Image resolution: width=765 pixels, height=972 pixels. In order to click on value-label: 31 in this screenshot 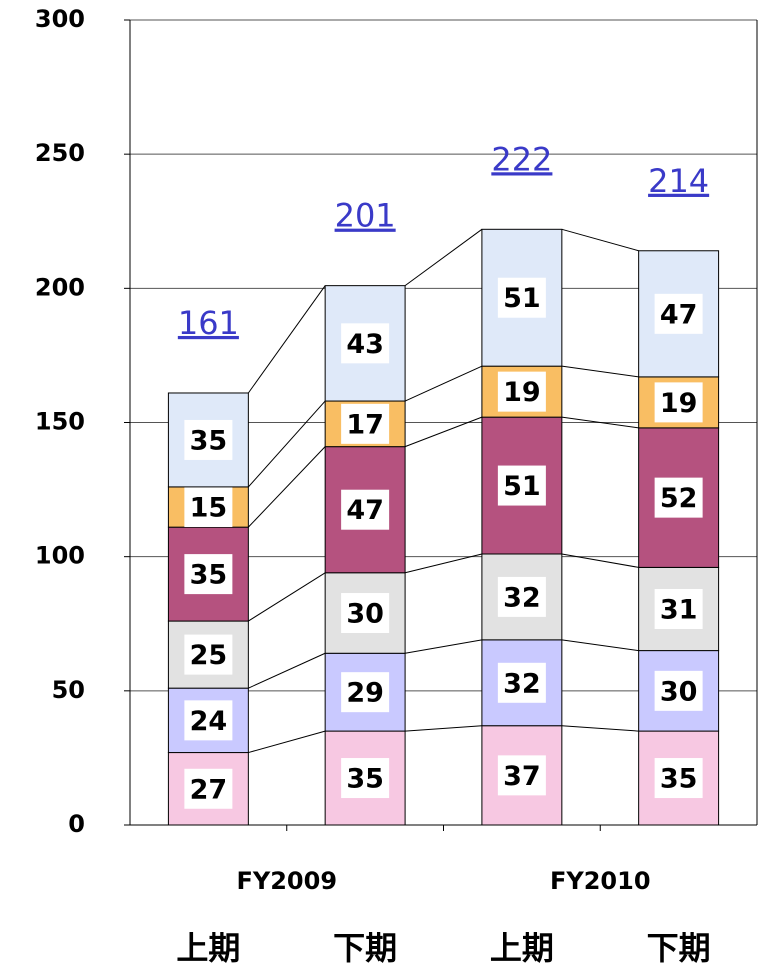, I will do `click(679, 609)`.